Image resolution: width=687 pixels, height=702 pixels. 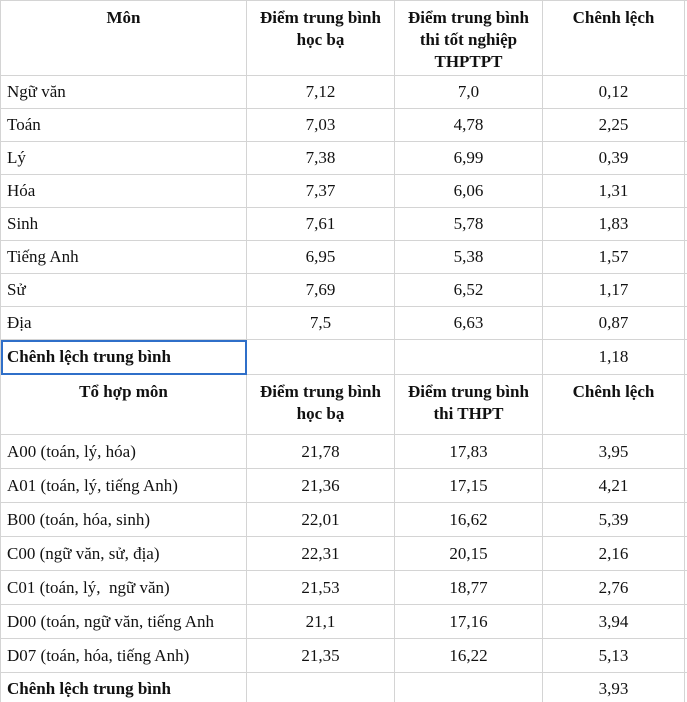 What do you see at coordinates (320, 323) in the screenshot?
I see `value-cell: 7,5` at bounding box center [320, 323].